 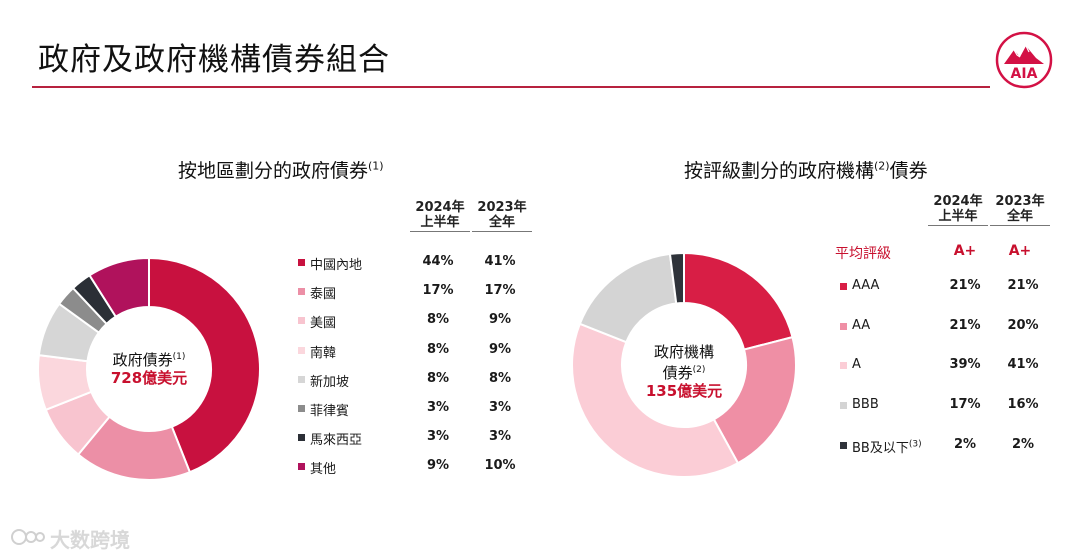 I want to click on title-divider, so click(x=511, y=87).